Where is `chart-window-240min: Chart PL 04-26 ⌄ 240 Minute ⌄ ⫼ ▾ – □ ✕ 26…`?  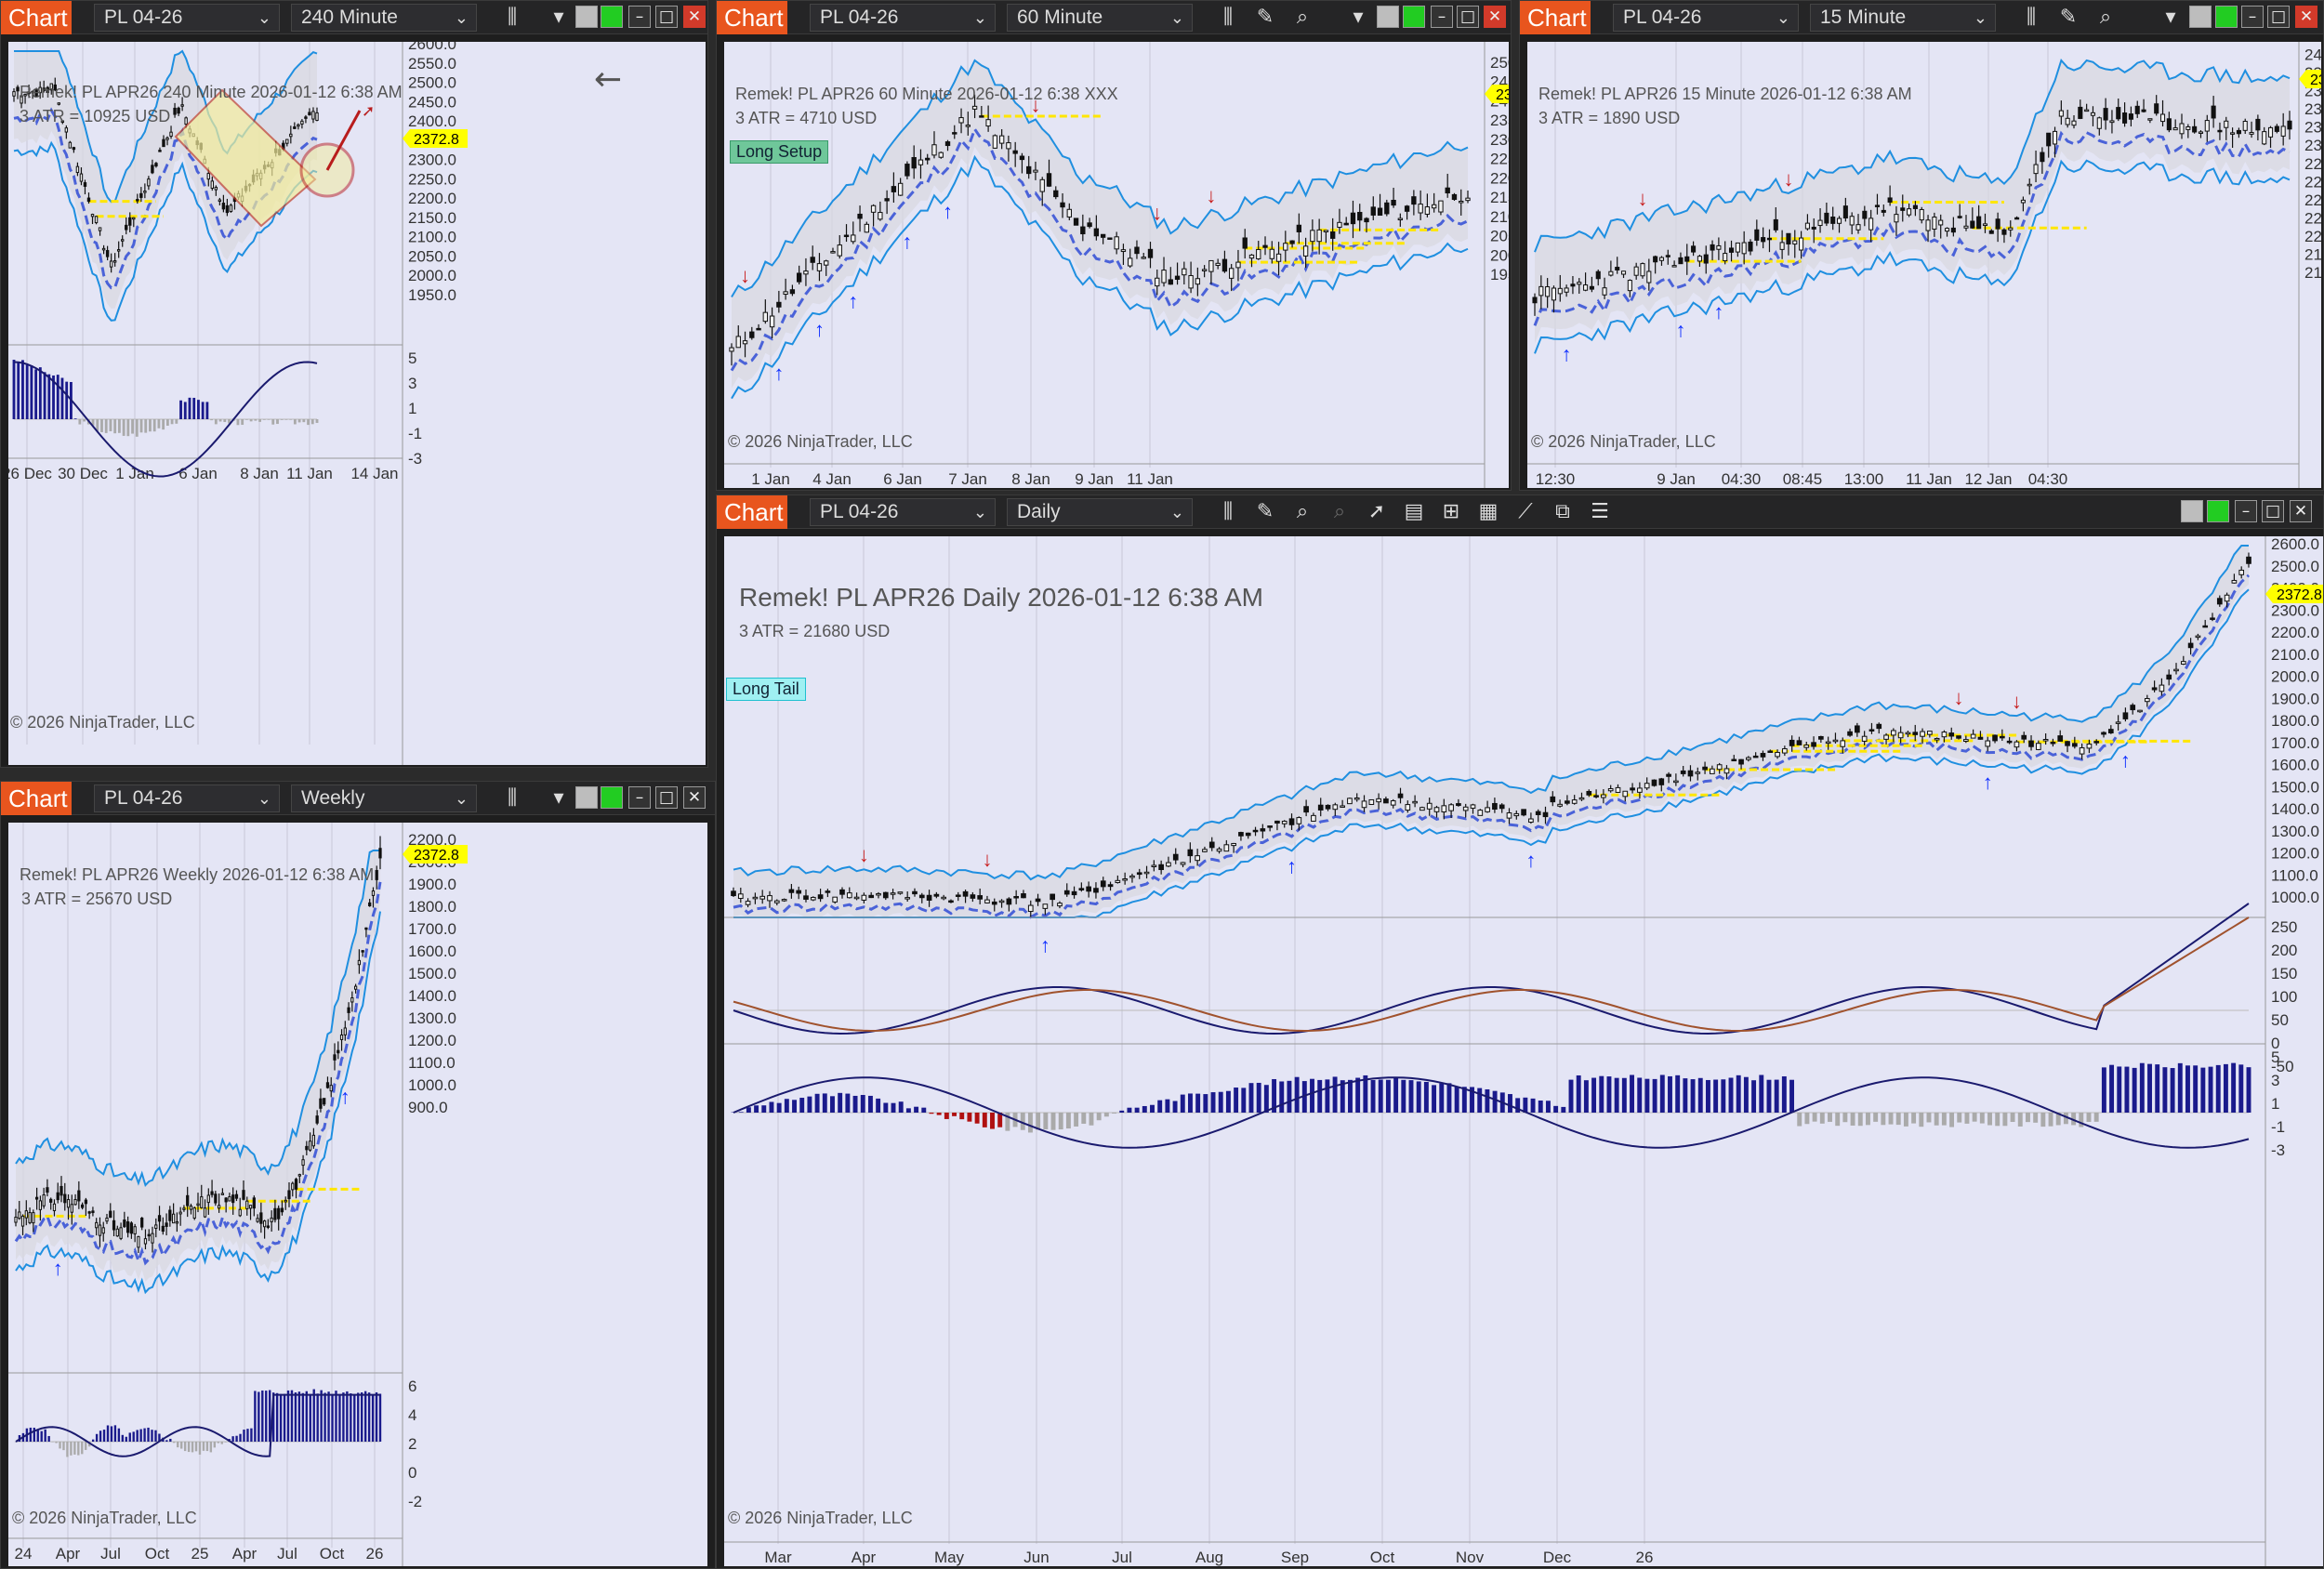 chart-window-240min: Chart PL 04-26 ⌄ 240 Minute ⌄ ⫼ ▾ – □ ✕ 26… is located at coordinates (354, 384).